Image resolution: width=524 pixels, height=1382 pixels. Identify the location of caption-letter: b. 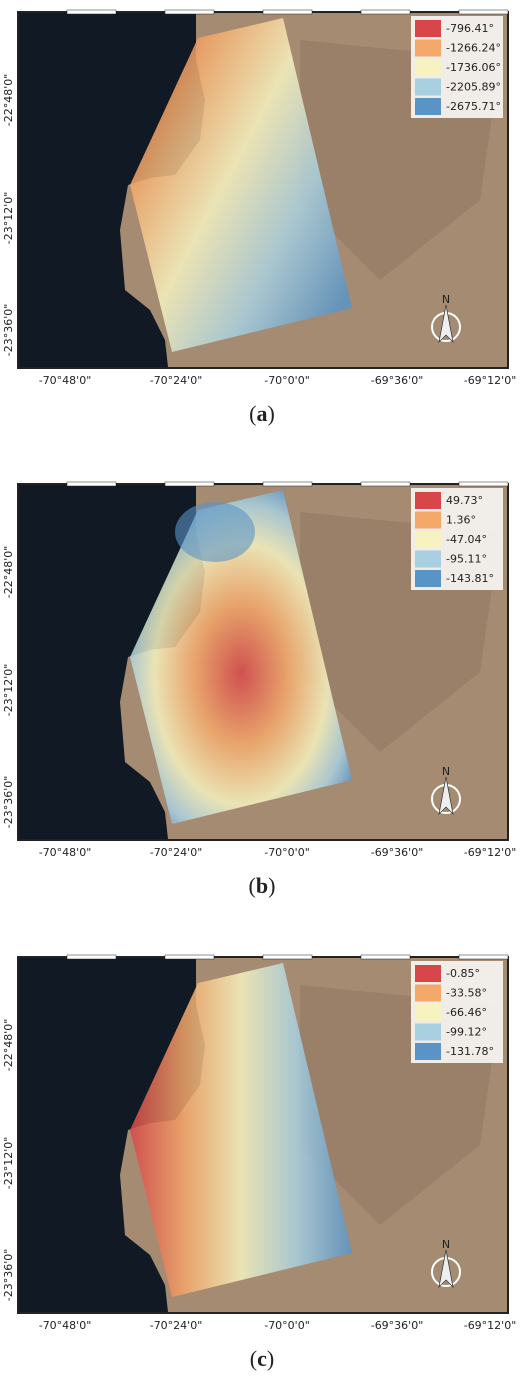
(262, 885).